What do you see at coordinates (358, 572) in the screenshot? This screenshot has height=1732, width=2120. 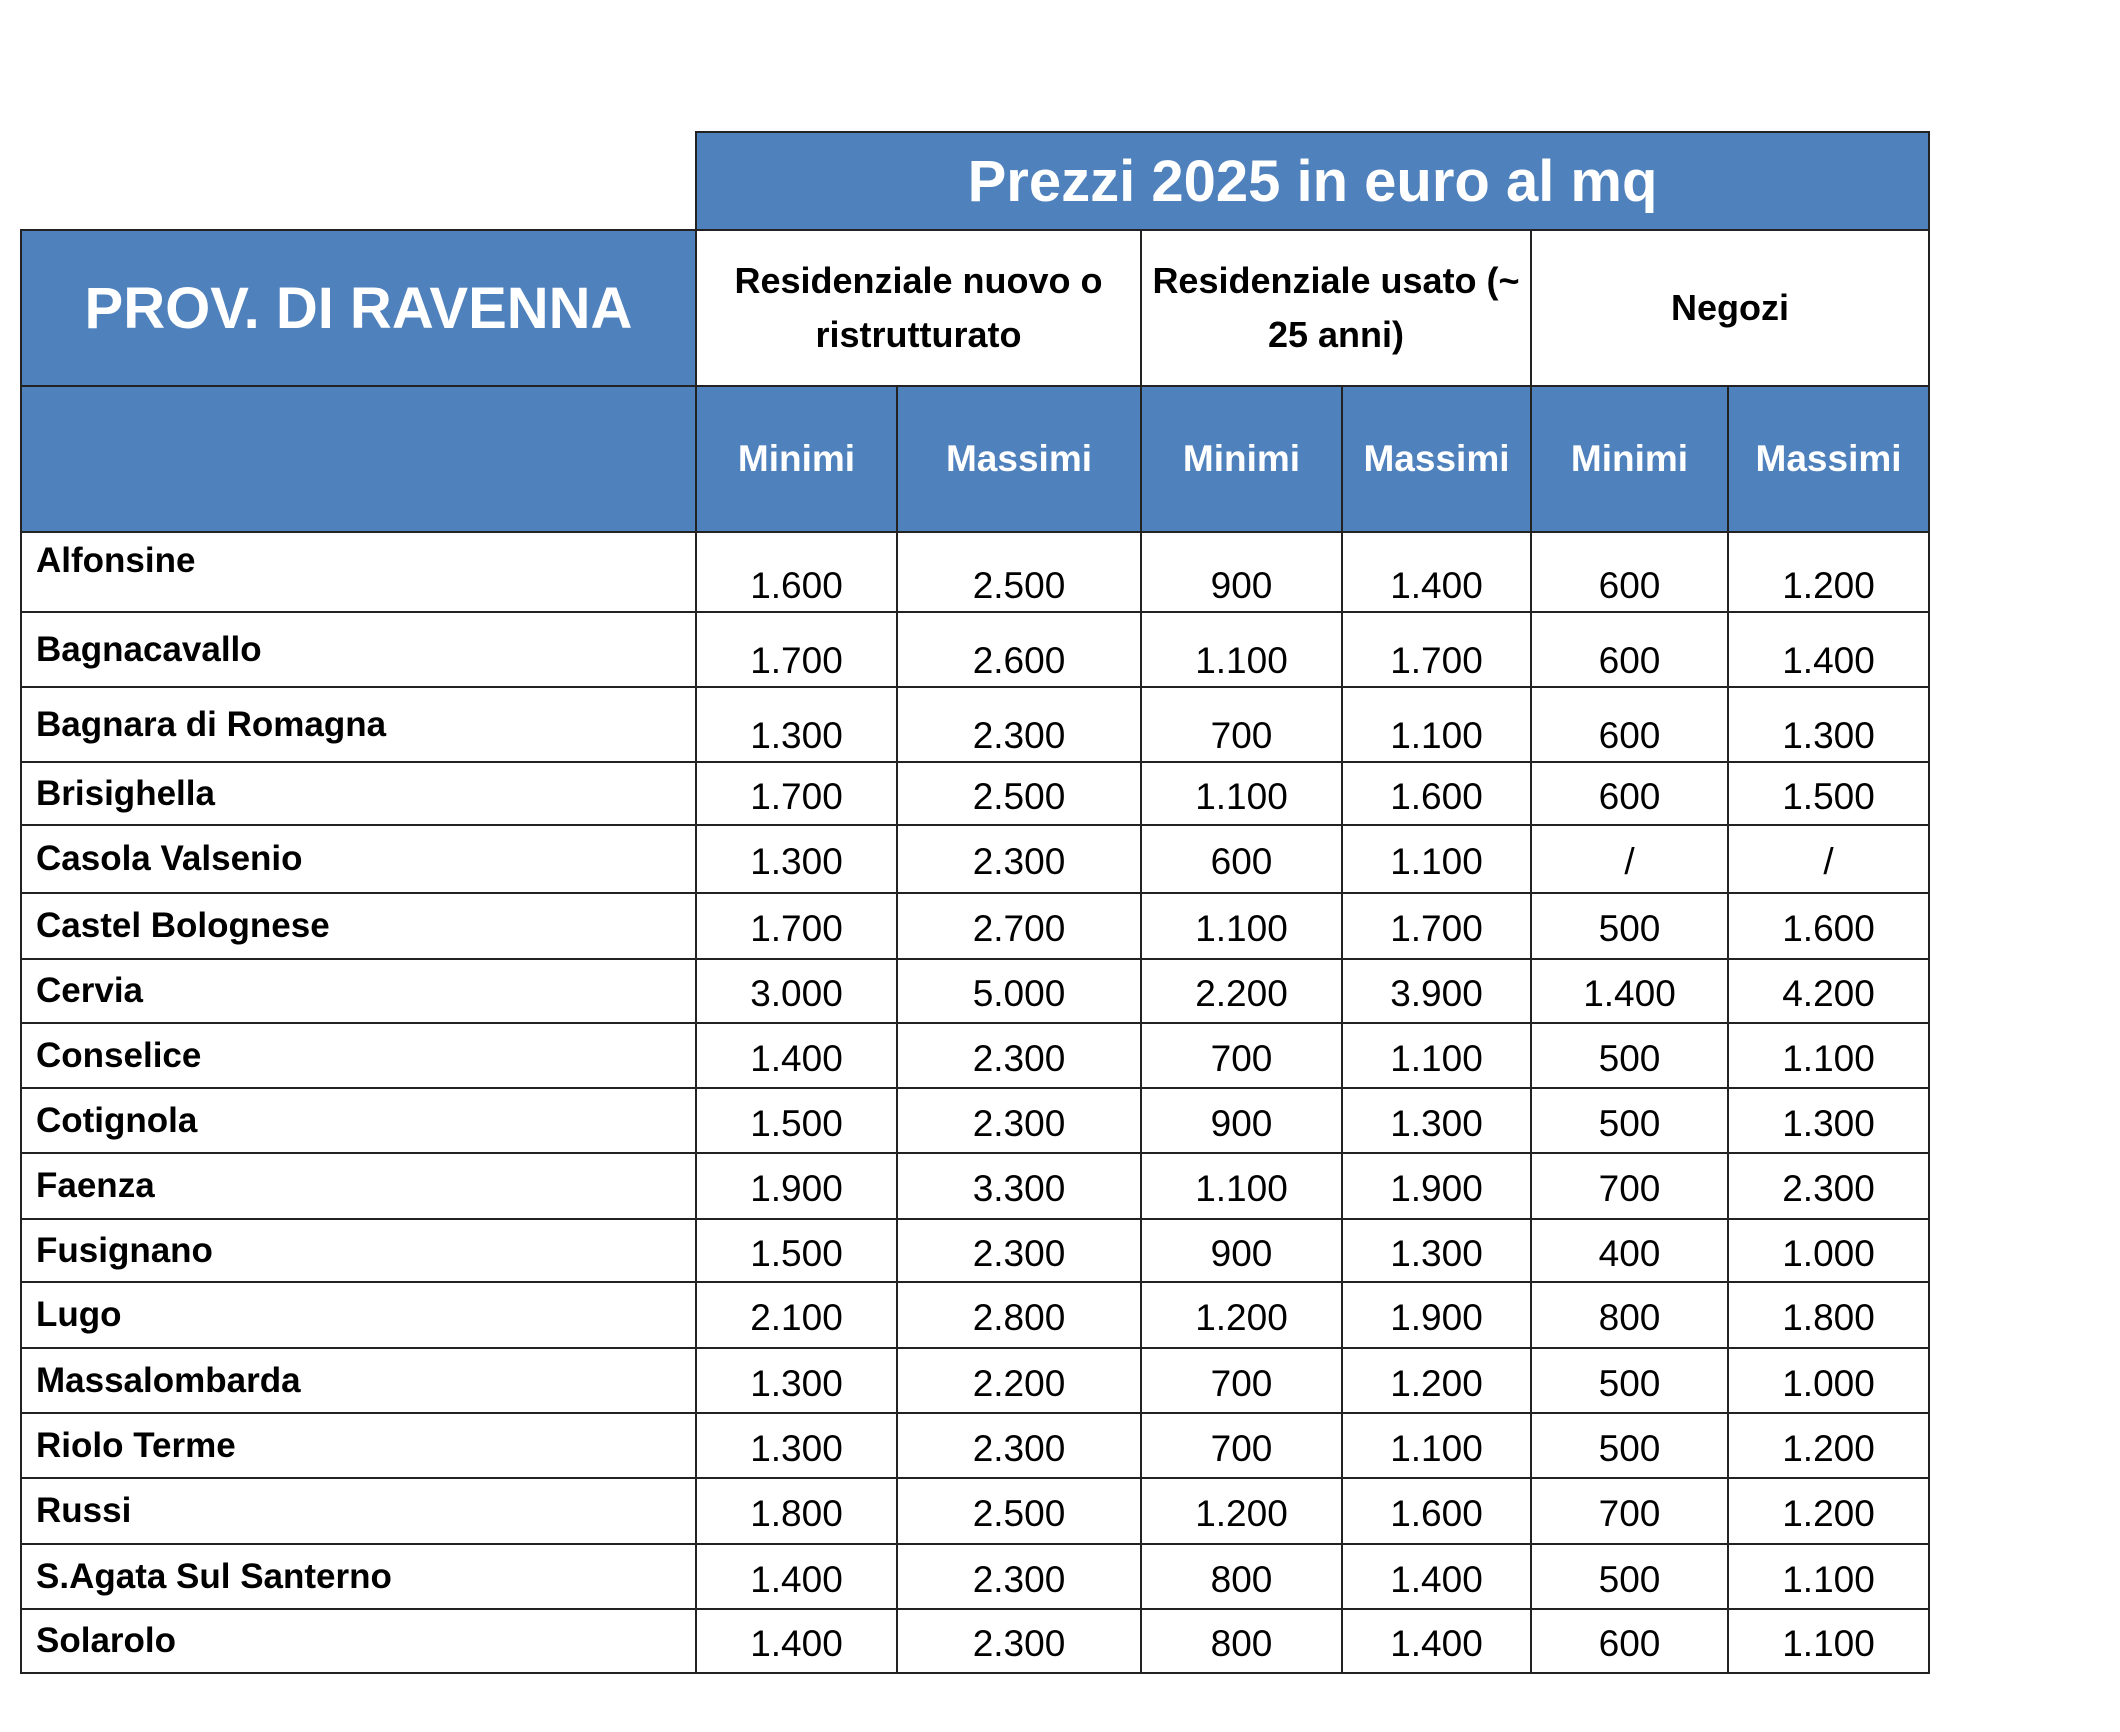 I see `municipality-name: Alfonsine` at bounding box center [358, 572].